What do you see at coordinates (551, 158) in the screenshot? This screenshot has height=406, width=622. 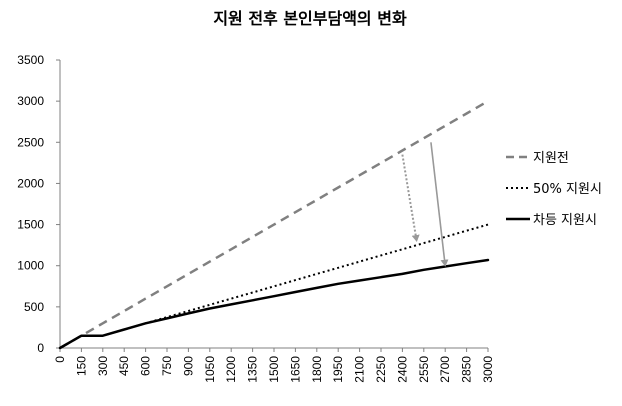 I see `legend-label: 지원전` at bounding box center [551, 158].